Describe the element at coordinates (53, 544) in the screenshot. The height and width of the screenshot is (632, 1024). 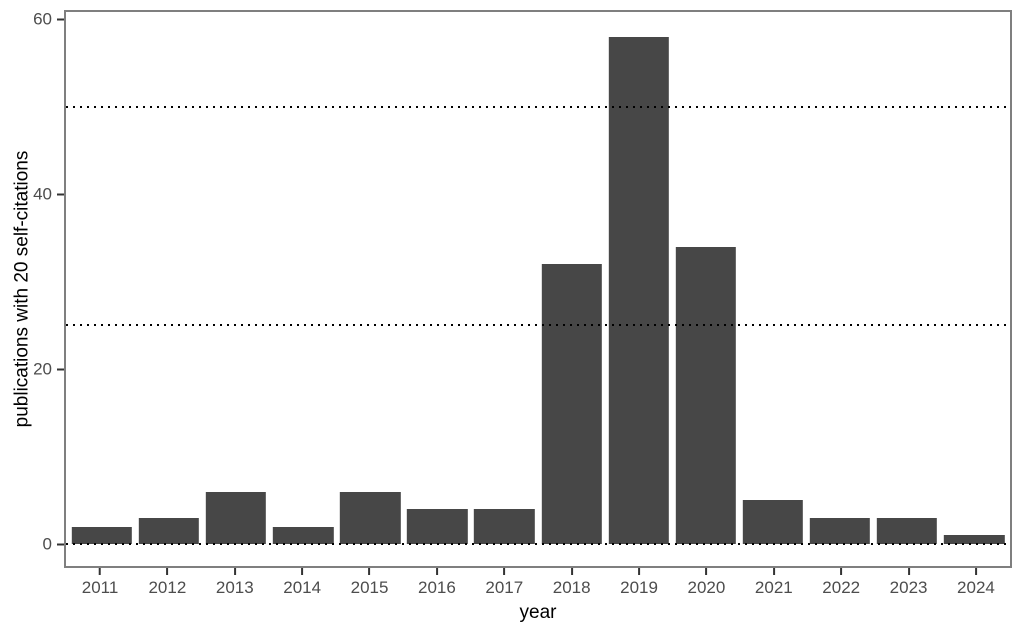
I see `y-tick-0: 0` at that location.